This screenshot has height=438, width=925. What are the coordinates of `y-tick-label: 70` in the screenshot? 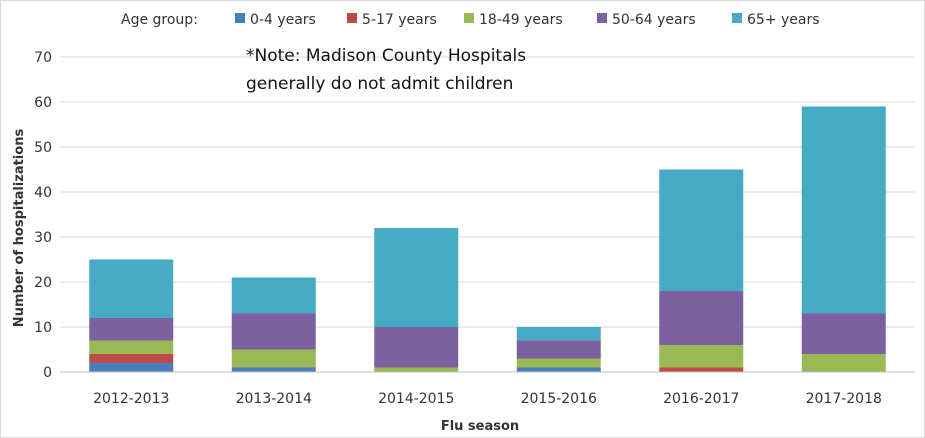 It's located at (43, 58).